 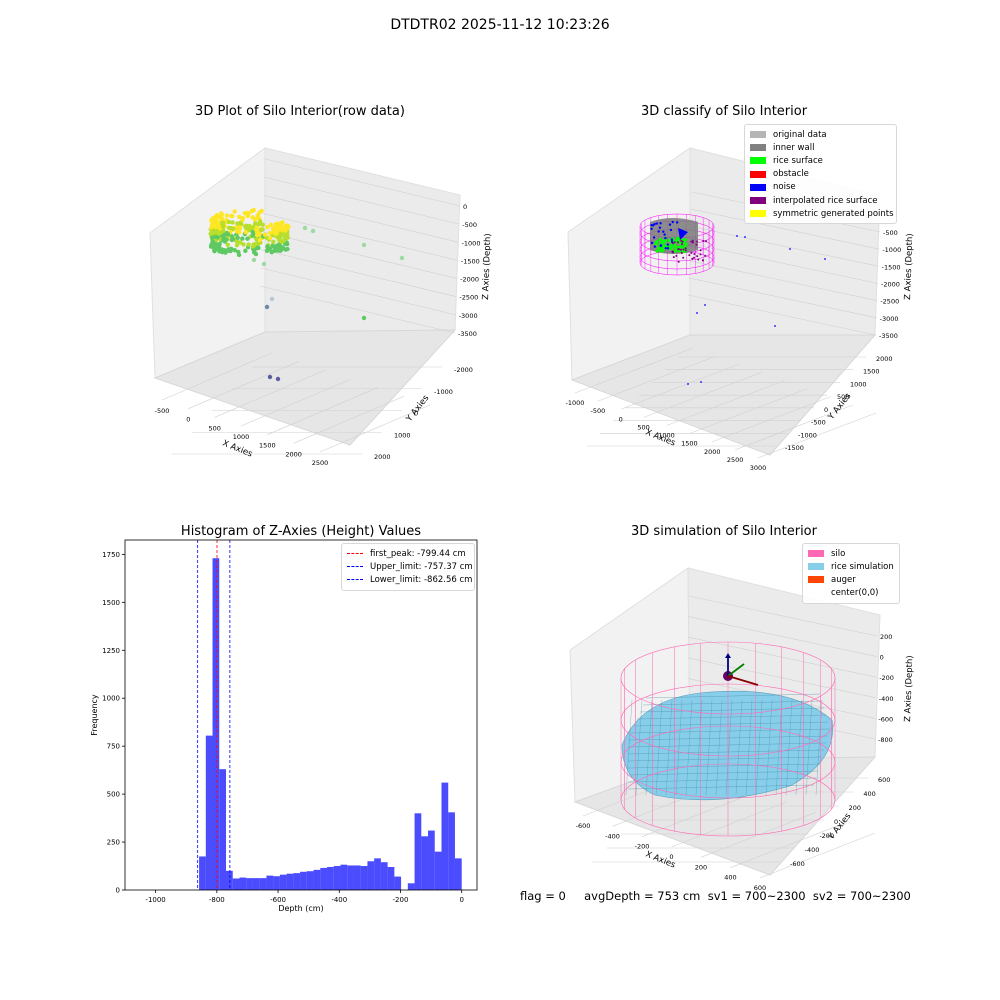 What do you see at coordinates (267, 446) in the screenshot?
I see `panel1-x-tick-label: 1500` at bounding box center [267, 446].